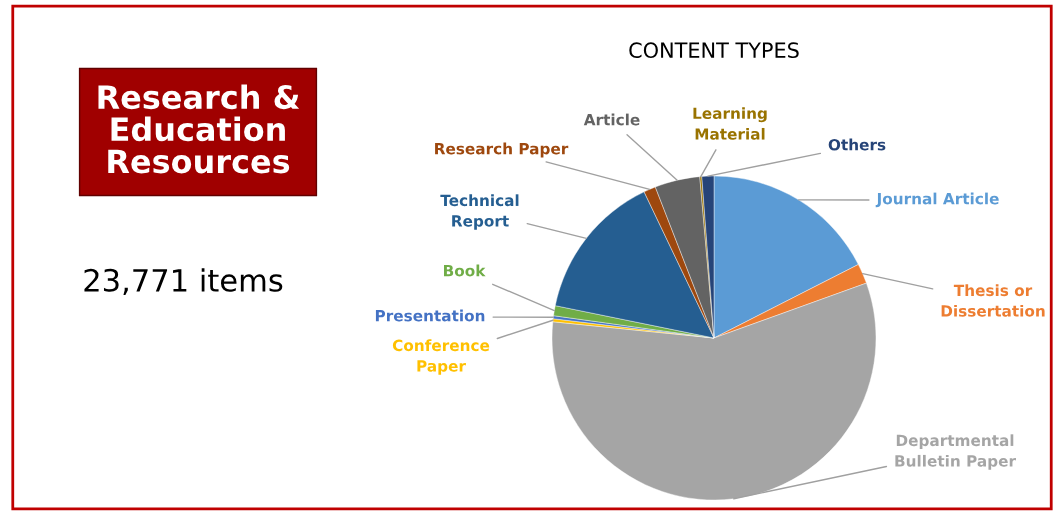 The width and height of the screenshot is (1064, 515). I want to click on slice-label: Presentation, so click(430, 315).